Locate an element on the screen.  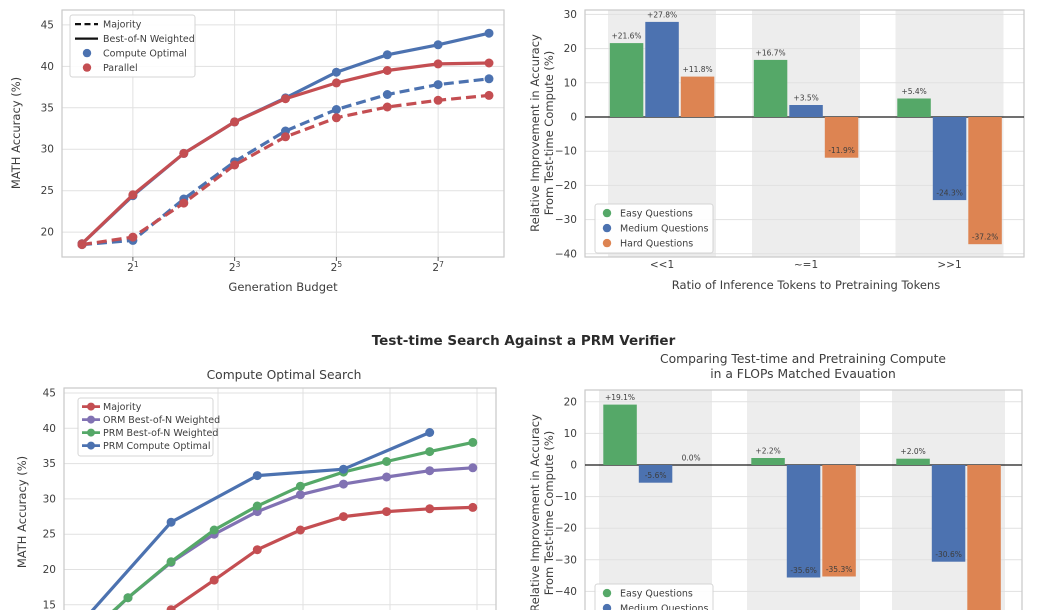
bar-value-label: +2.2% is located at coordinates (767, 451).